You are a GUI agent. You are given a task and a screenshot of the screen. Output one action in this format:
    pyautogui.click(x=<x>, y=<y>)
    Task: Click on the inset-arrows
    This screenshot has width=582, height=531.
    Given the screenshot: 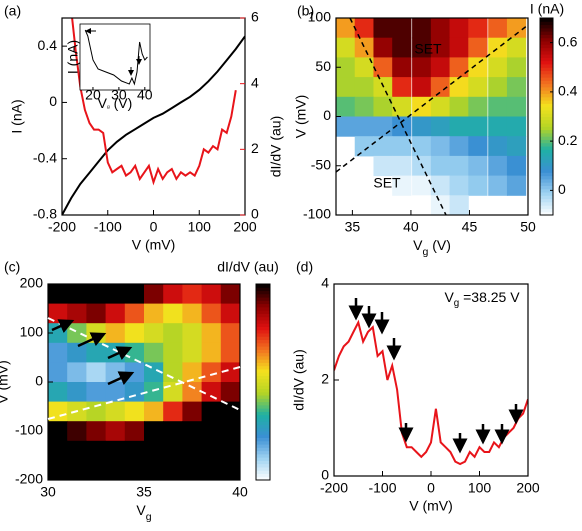 What is the action you would take?
    pyautogui.click(x=113, y=52)
    